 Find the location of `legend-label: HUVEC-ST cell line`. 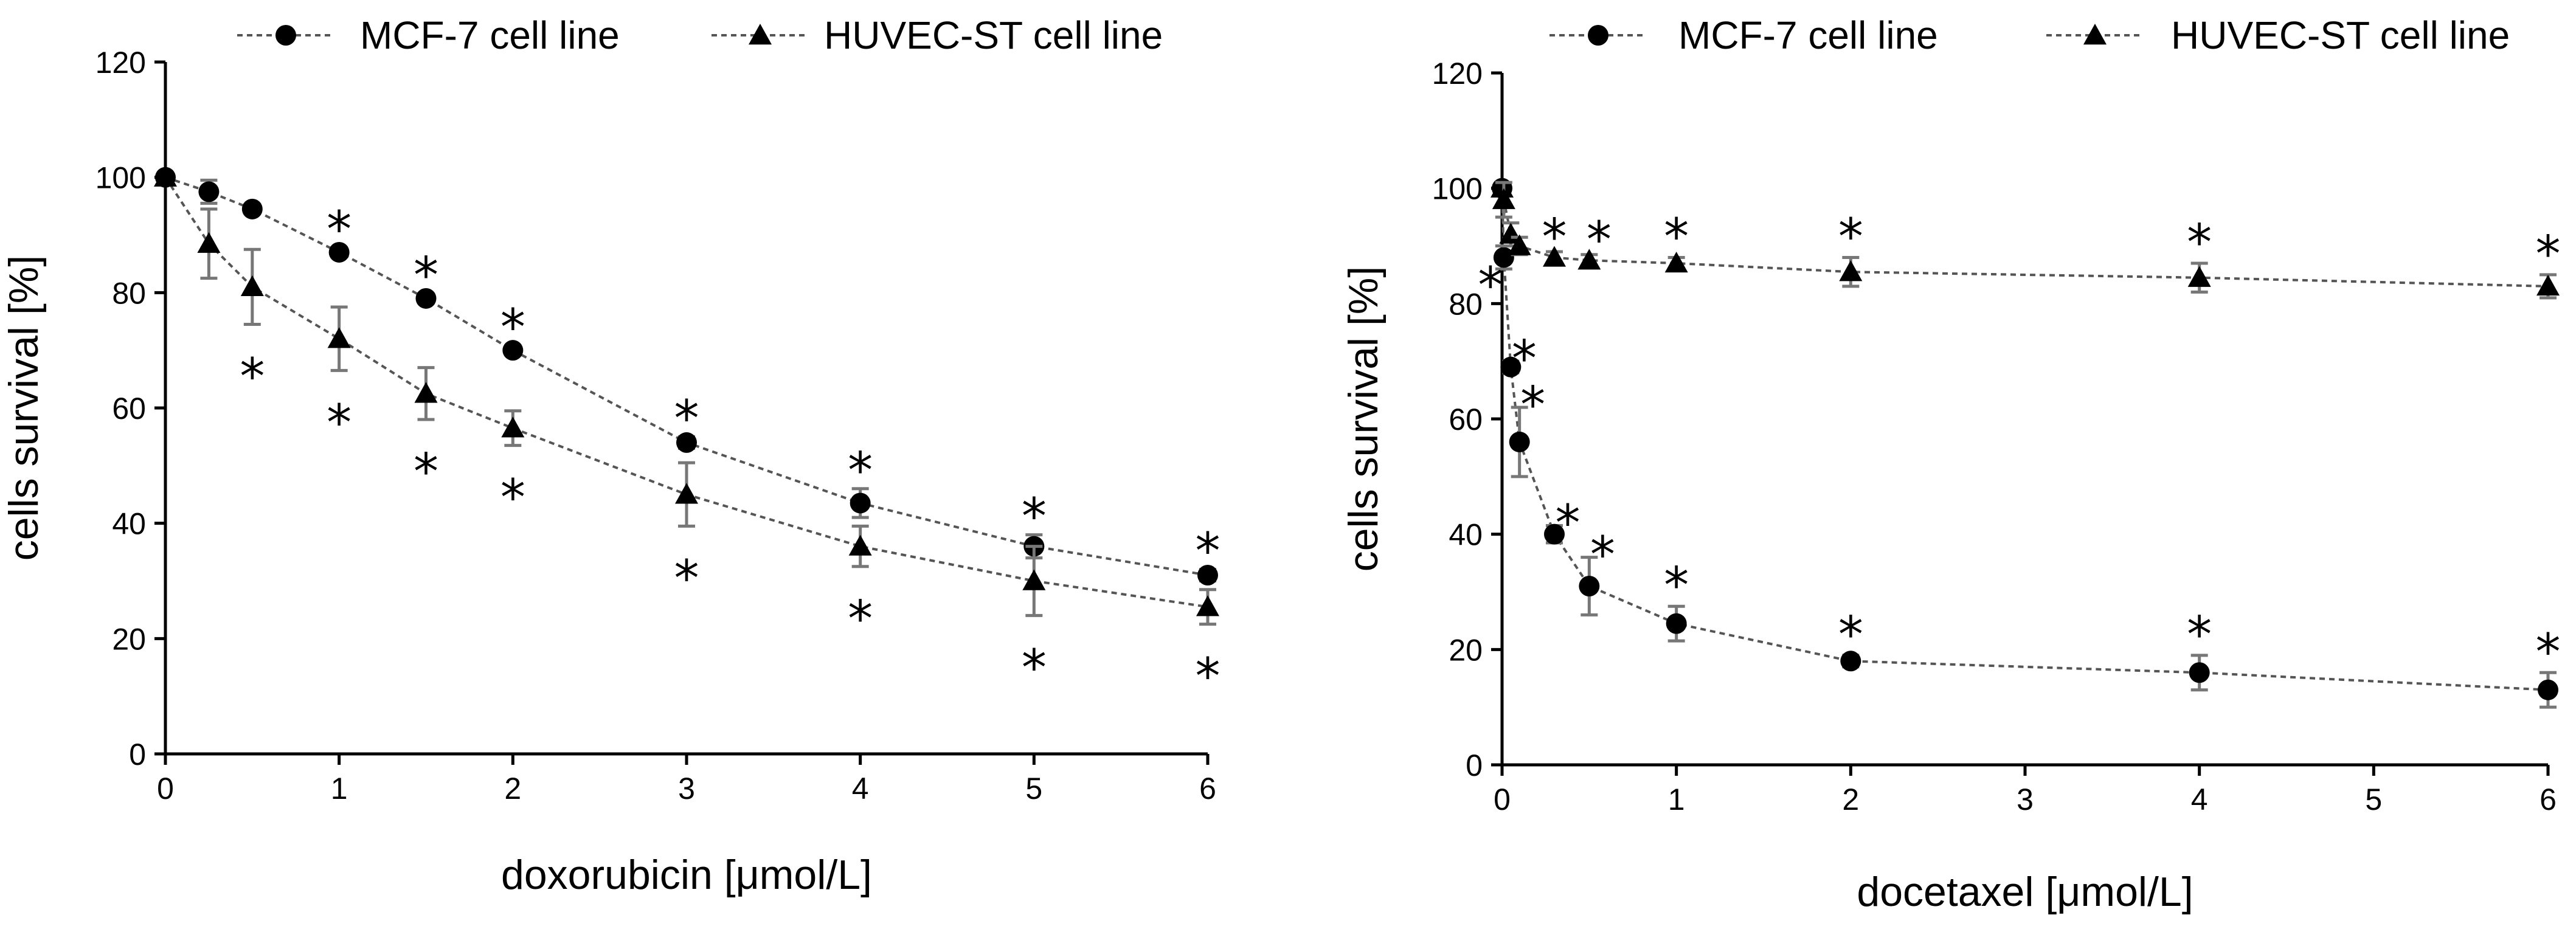

legend-label: HUVEC-ST cell line is located at coordinates (993, 35).